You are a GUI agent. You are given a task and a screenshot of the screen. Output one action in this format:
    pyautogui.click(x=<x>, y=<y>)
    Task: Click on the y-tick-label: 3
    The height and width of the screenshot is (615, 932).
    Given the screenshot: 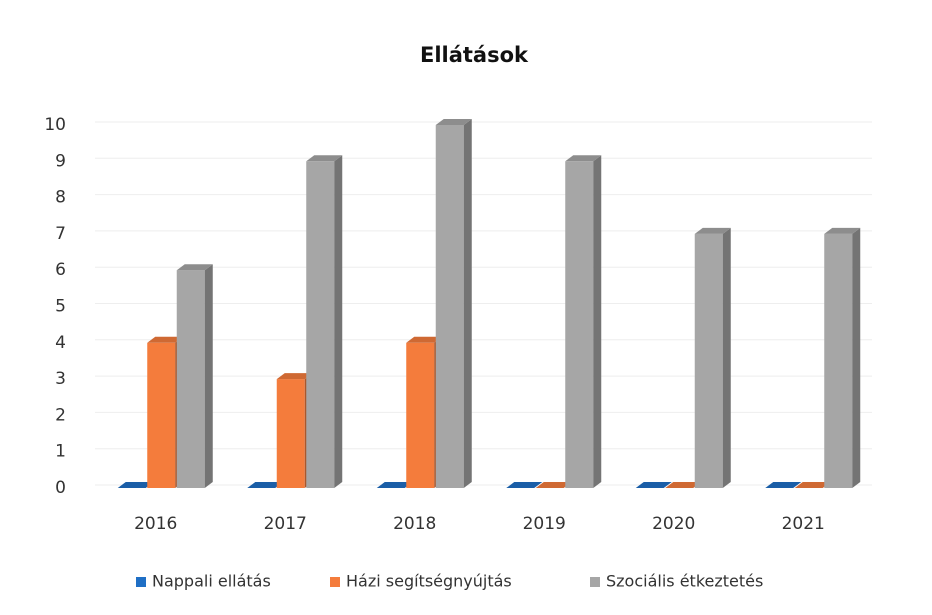 What is the action you would take?
    pyautogui.click(x=60, y=379)
    